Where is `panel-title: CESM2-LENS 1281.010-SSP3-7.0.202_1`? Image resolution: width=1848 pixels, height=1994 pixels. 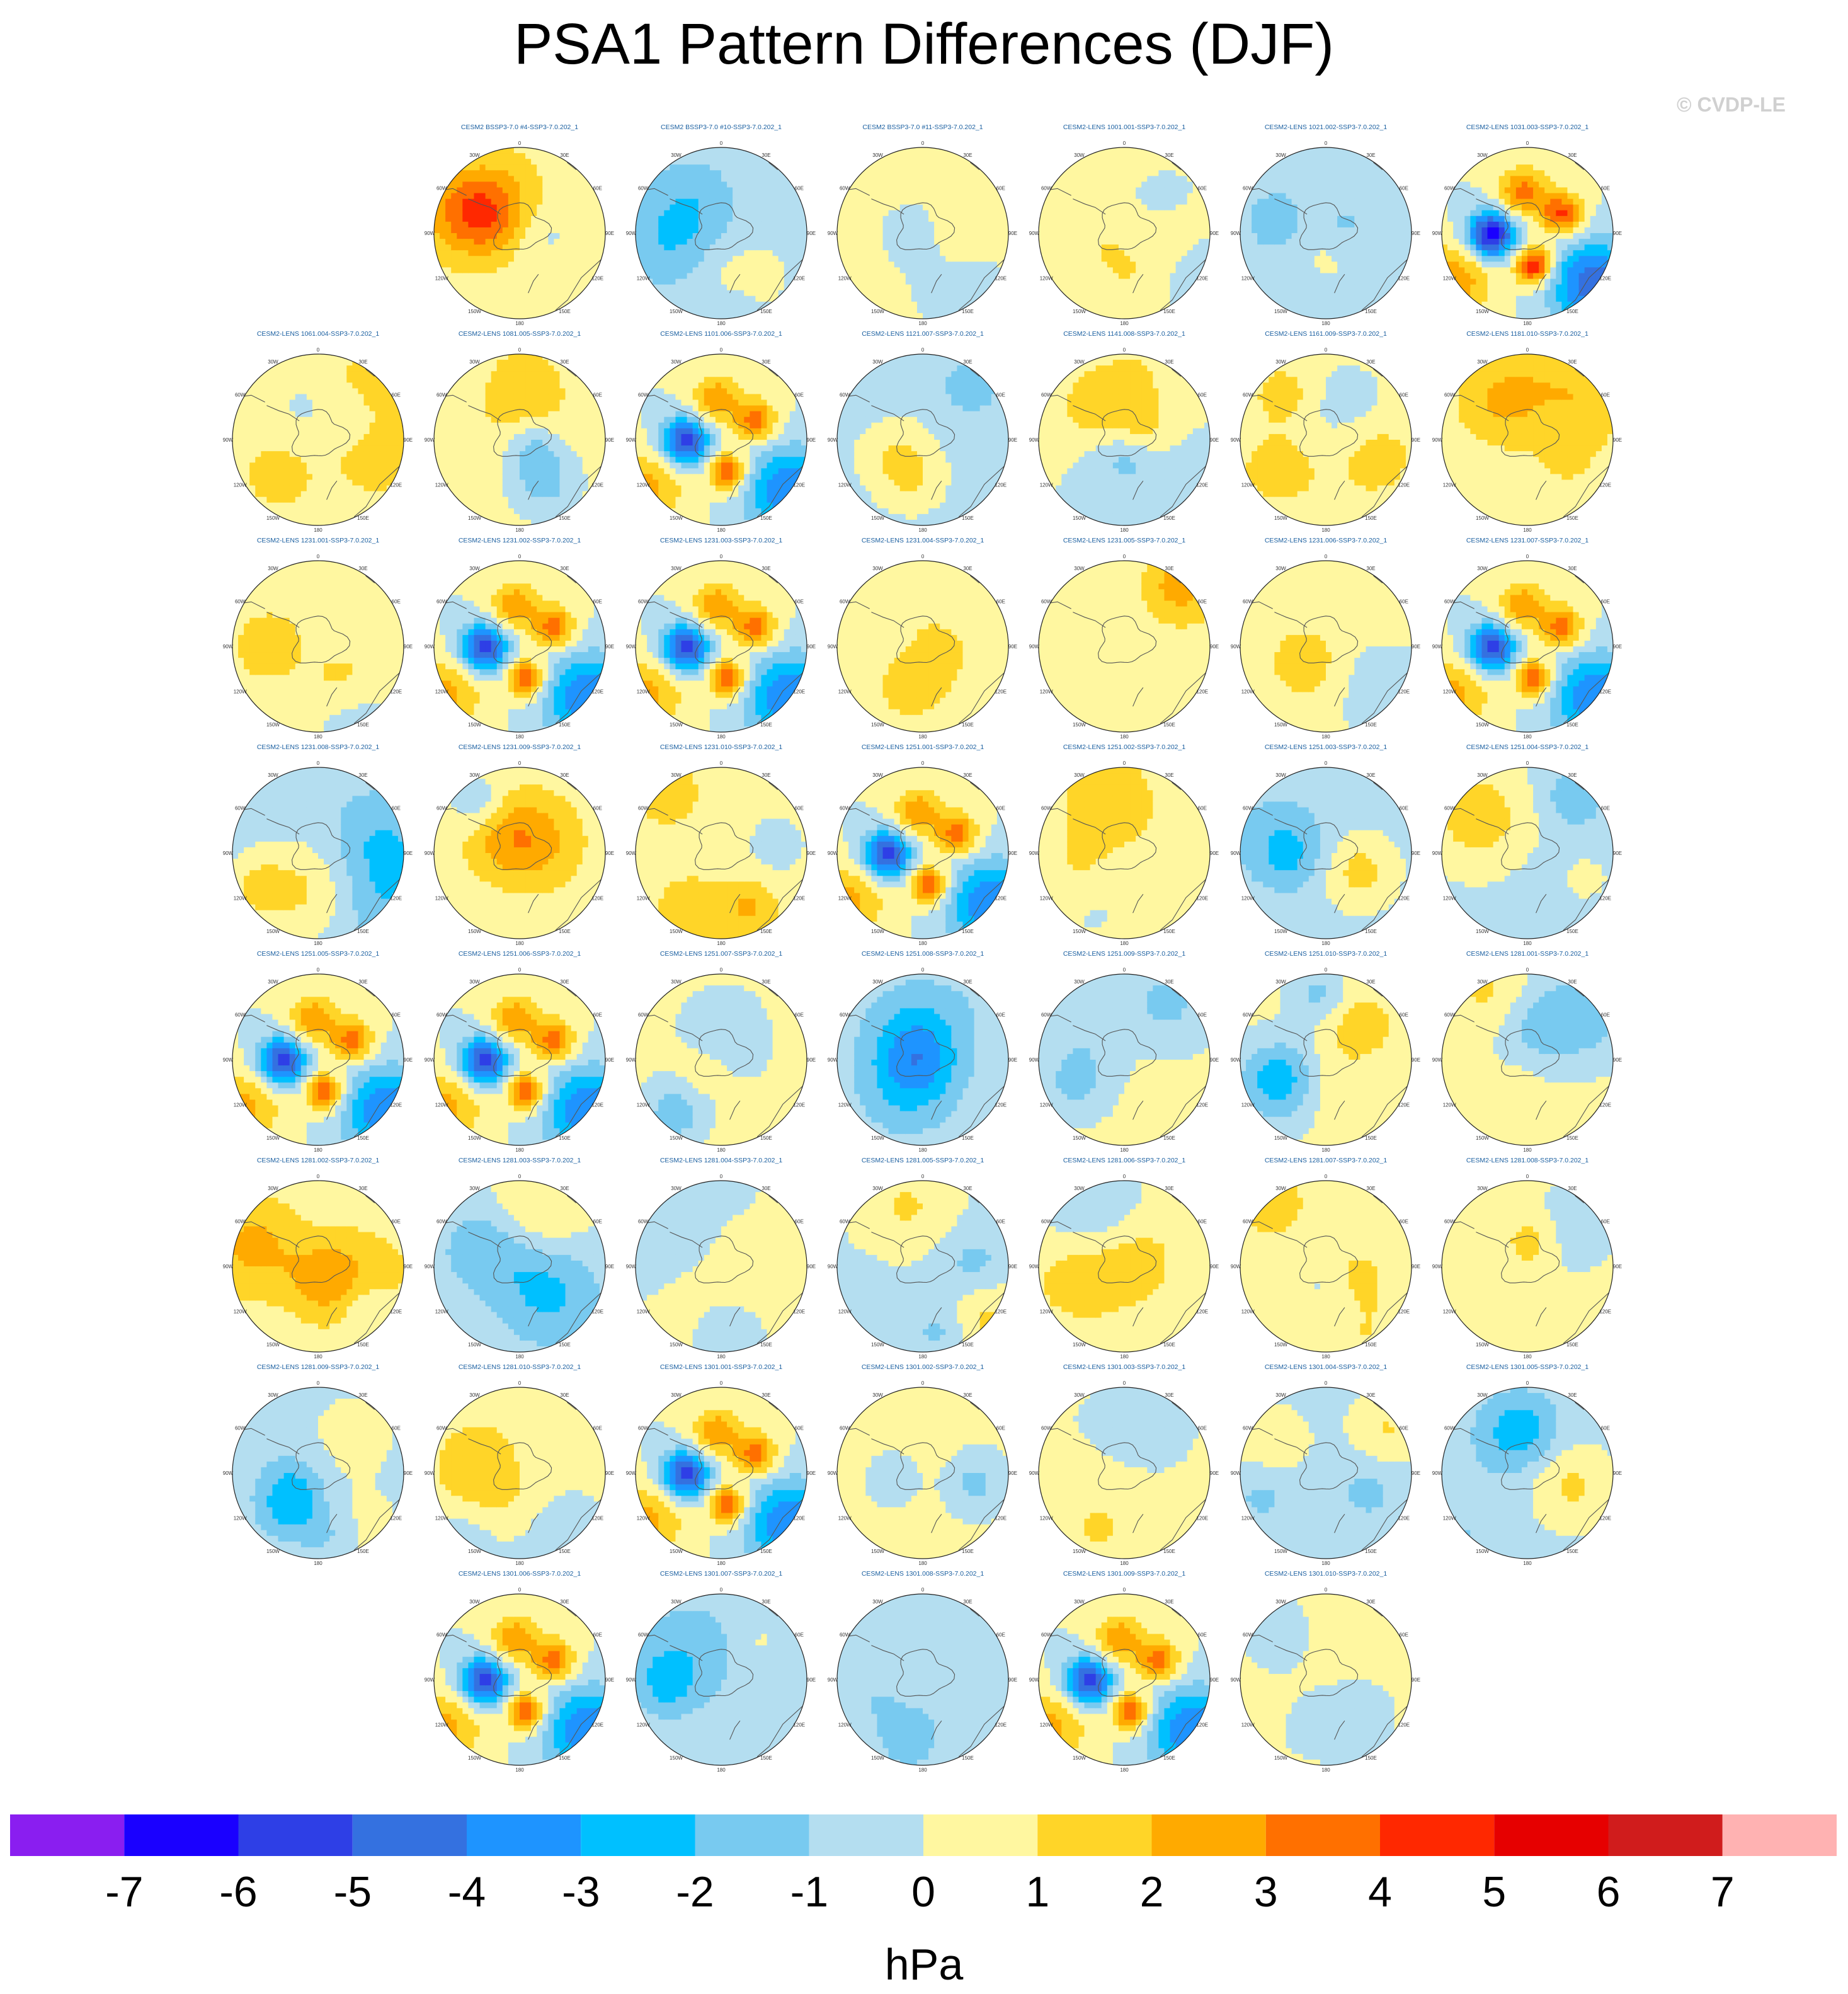
panel-title: CESM2-LENS 1281.010-SSP3-7.0.202_1 is located at coordinates (520, 1367).